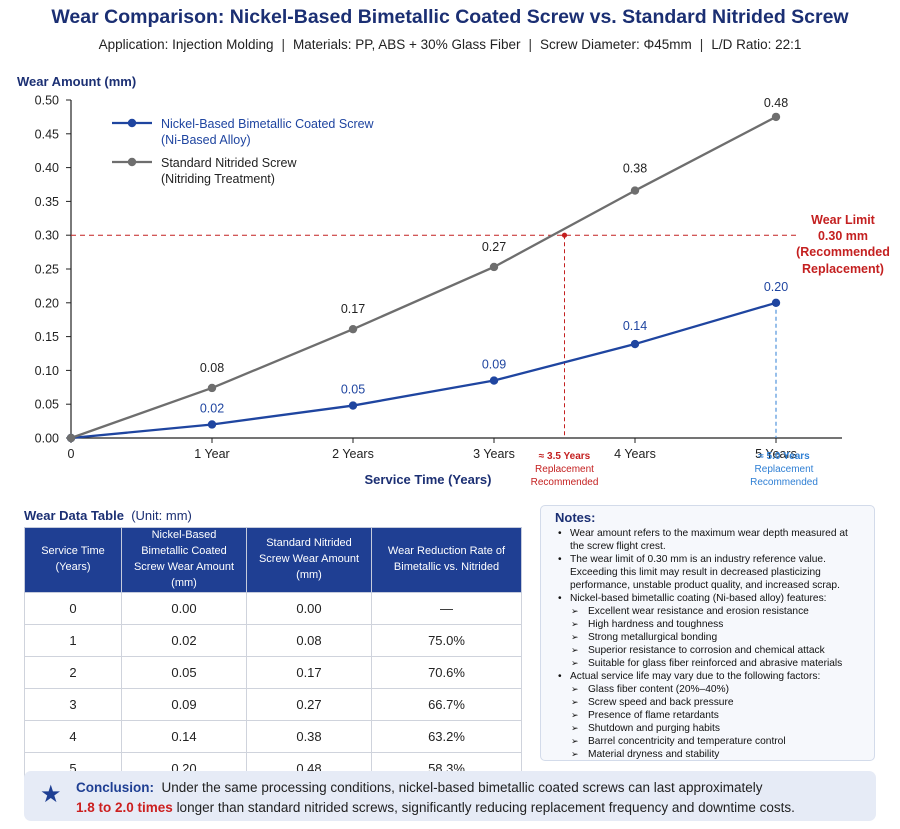 This screenshot has height=829, width=900. Describe the element at coordinates (843, 236) in the screenshot. I see `wear-limit-label: 0.30 mm` at that location.